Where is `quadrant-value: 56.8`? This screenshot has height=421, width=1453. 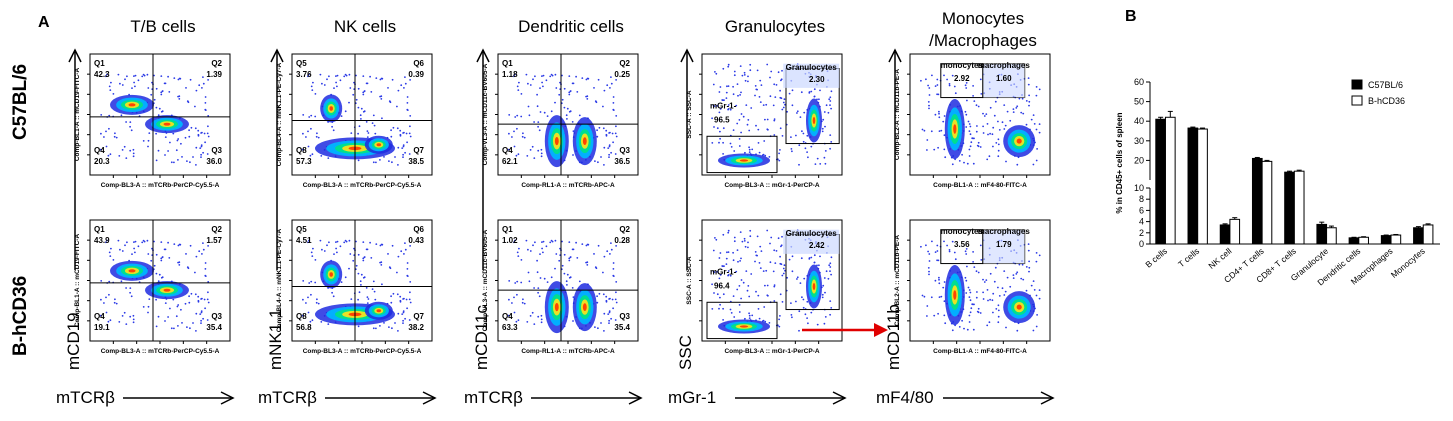
quadrant-value: 56.8 is located at coordinates (304, 327).